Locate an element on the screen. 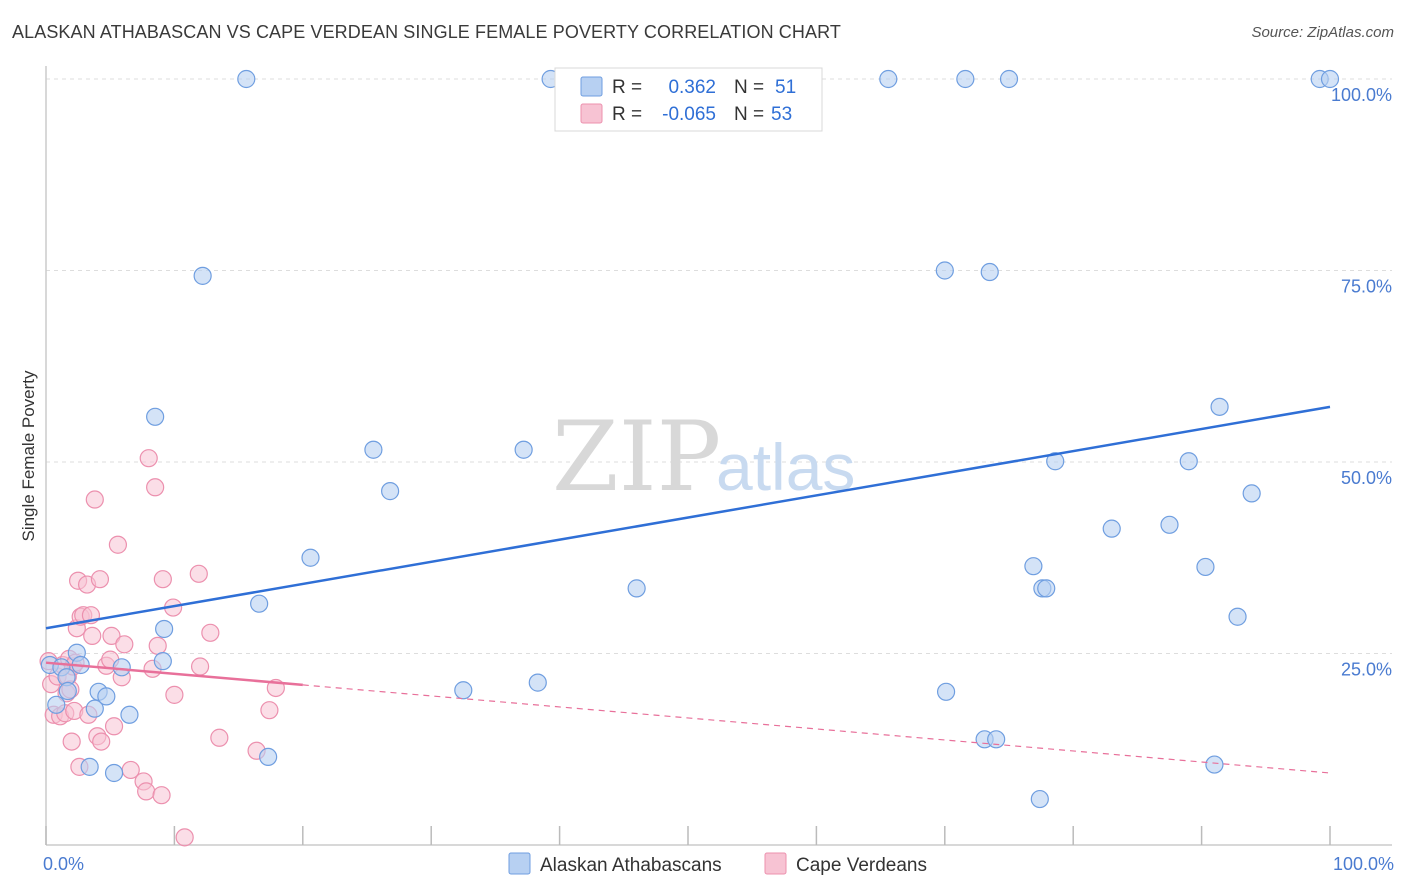  series-legend-swatch-pink is located at coordinates (775, 863).